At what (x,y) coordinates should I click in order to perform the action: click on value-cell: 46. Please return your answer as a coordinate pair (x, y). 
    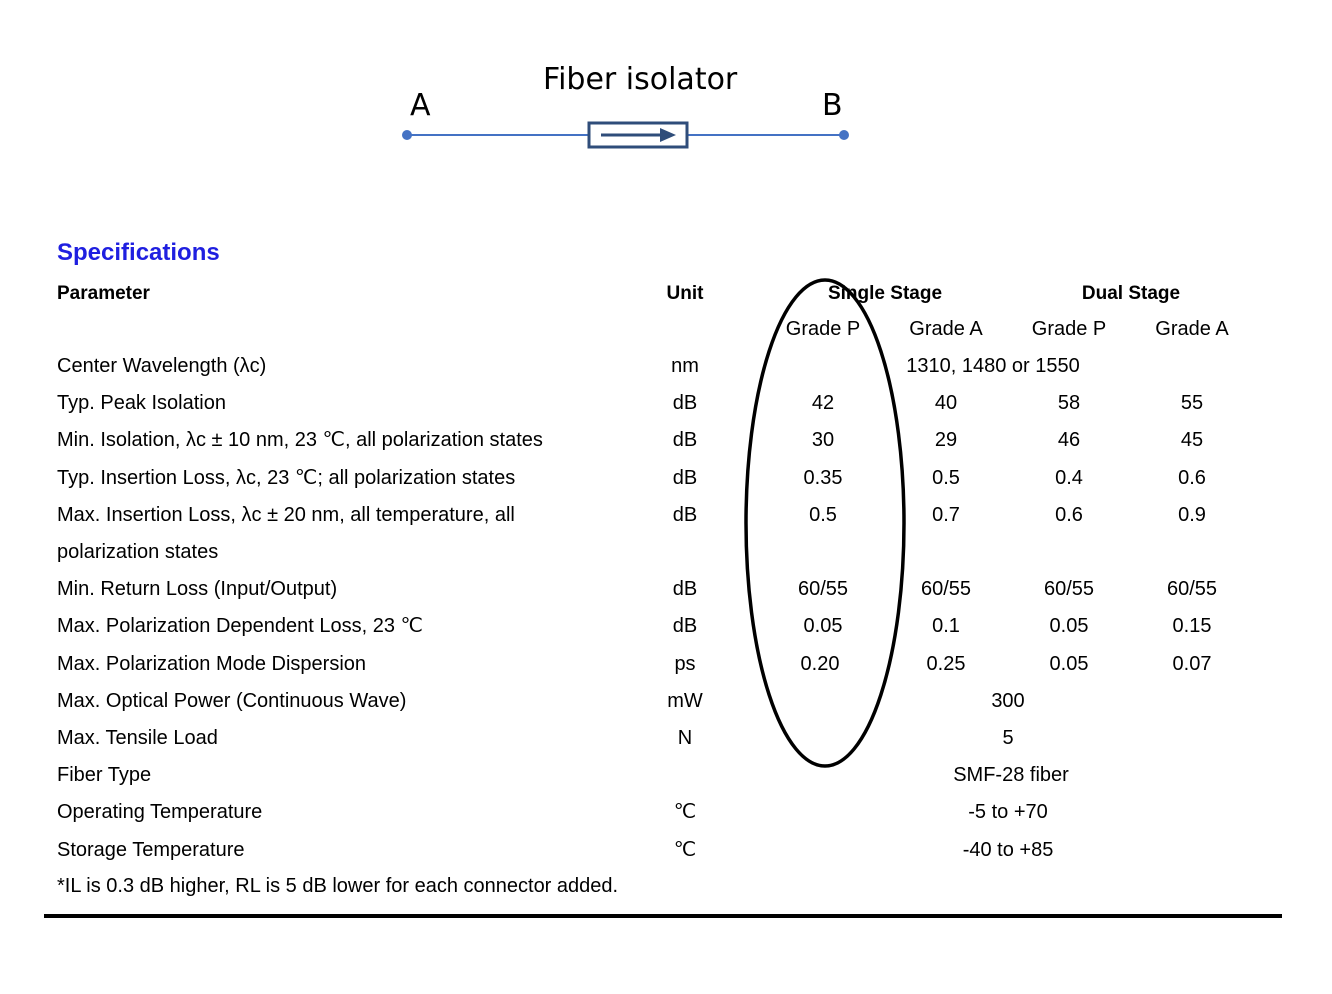
    Looking at the image, I should click on (1069, 440).